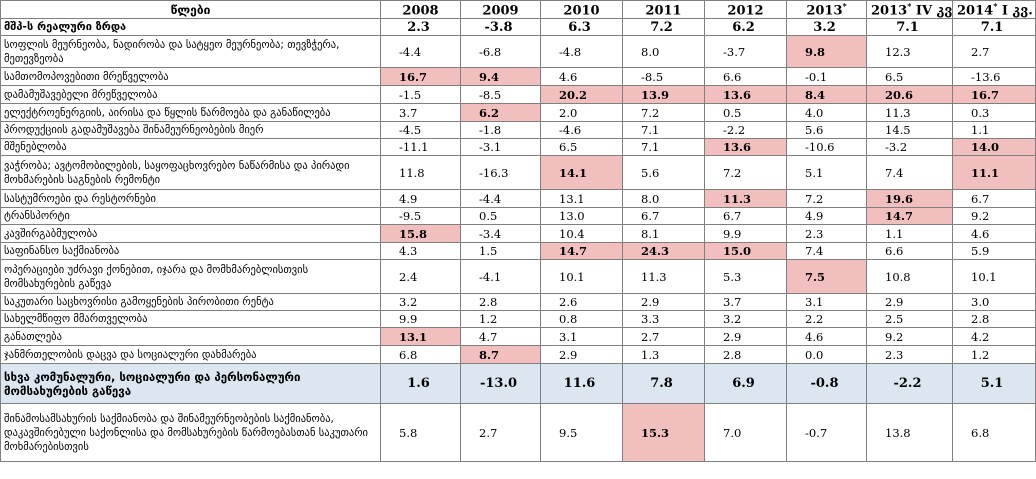  What do you see at coordinates (500, 251) in the screenshot?
I see `value-cell: 1.5` at bounding box center [500, 251].